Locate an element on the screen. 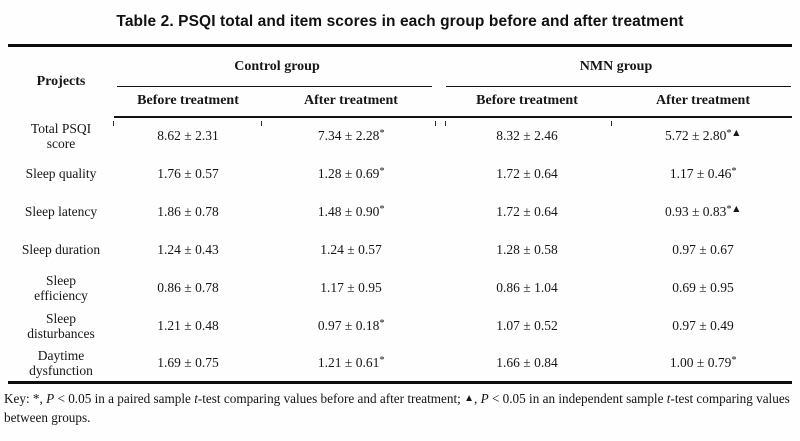 The height and width of the screenshot is (441, 800). score-value: 1.28 ± 0.69 is located at coordinates (348, 173).